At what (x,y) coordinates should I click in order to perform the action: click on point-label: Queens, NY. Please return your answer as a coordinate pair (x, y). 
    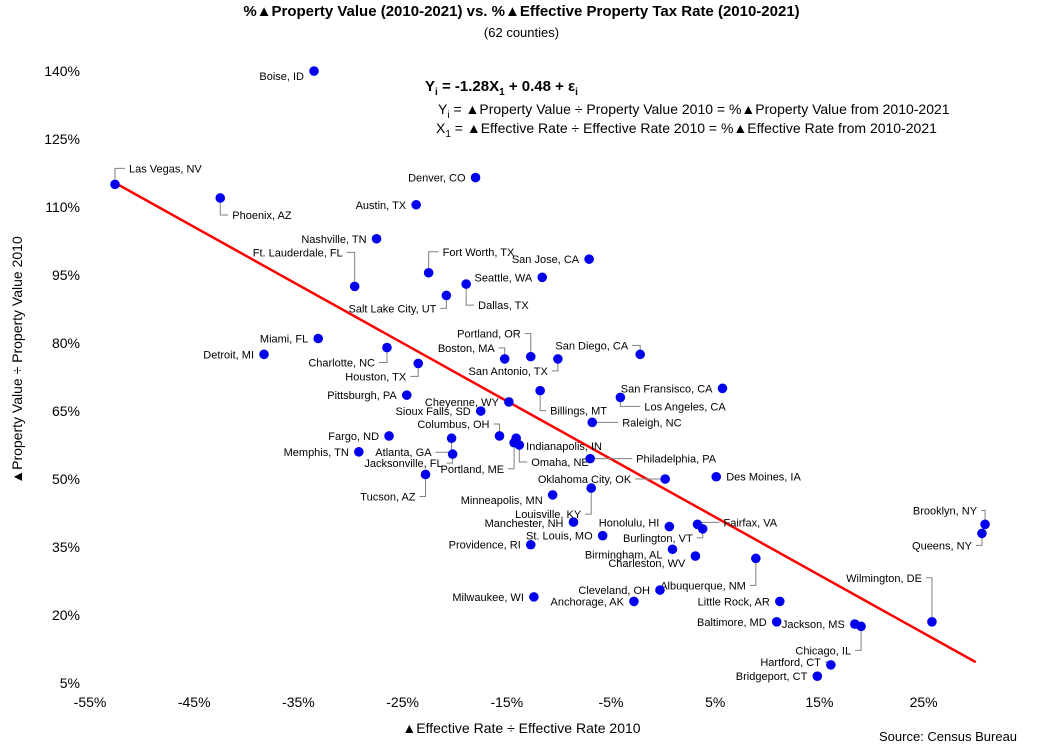
    Looking at the image, I should click on (942, 546).